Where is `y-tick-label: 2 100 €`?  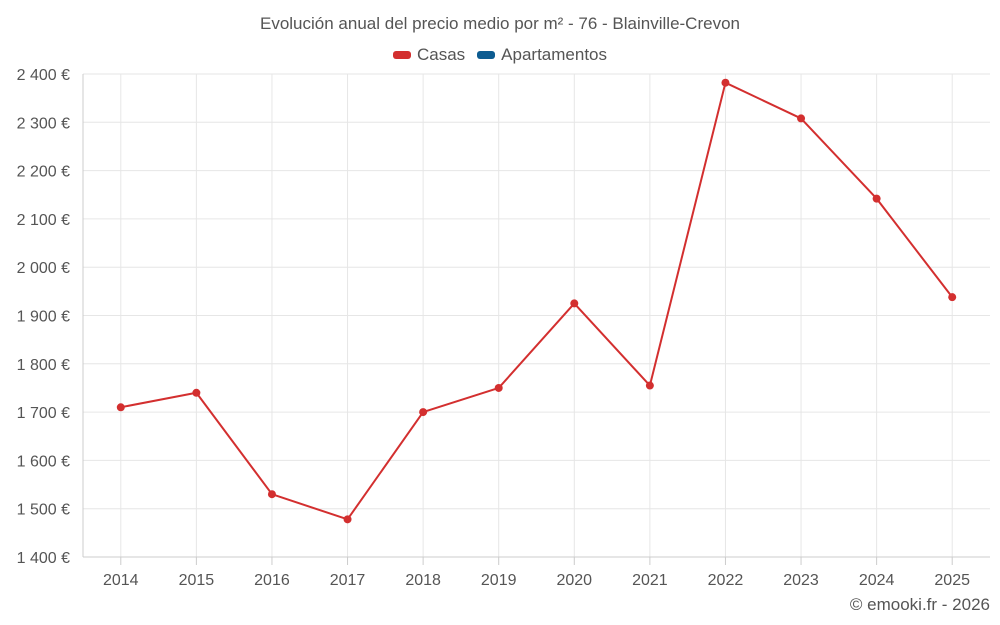
y-tick-label: 2 100 € is located at coordinates (43, 220).